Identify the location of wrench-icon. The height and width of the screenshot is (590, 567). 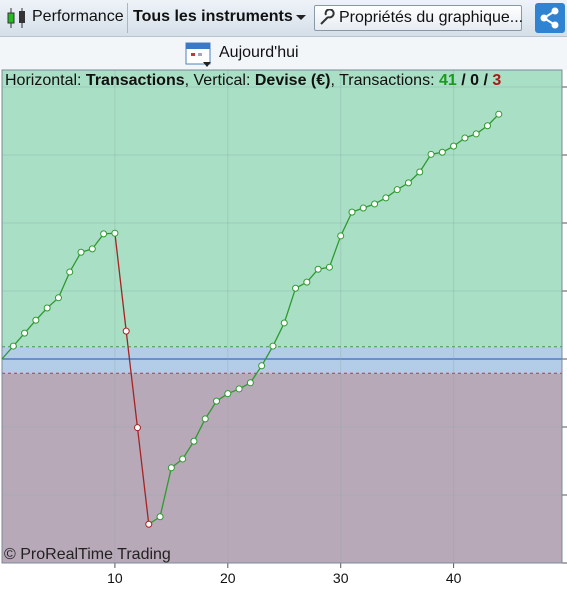
(327, 17).